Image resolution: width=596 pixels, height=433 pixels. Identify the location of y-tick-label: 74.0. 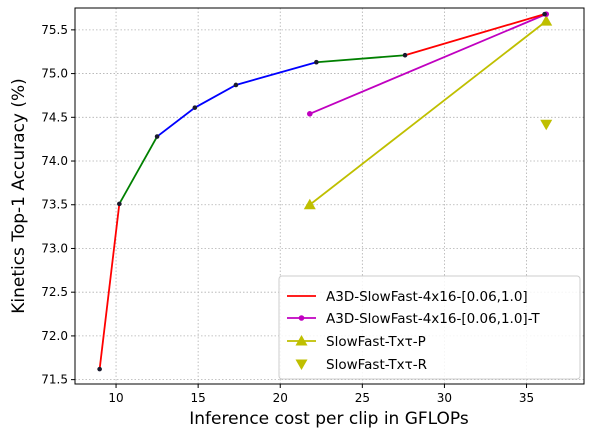
(54, 161).